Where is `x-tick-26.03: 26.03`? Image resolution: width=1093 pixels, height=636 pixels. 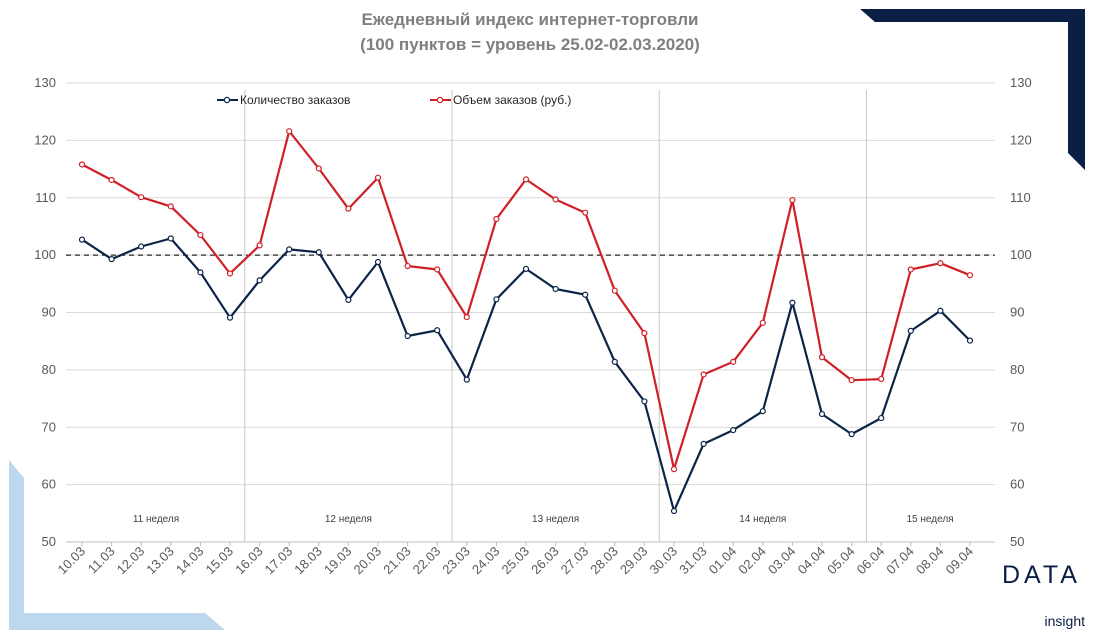 x-tick-26.03: 26.03 is located at coordinates (545, 561).